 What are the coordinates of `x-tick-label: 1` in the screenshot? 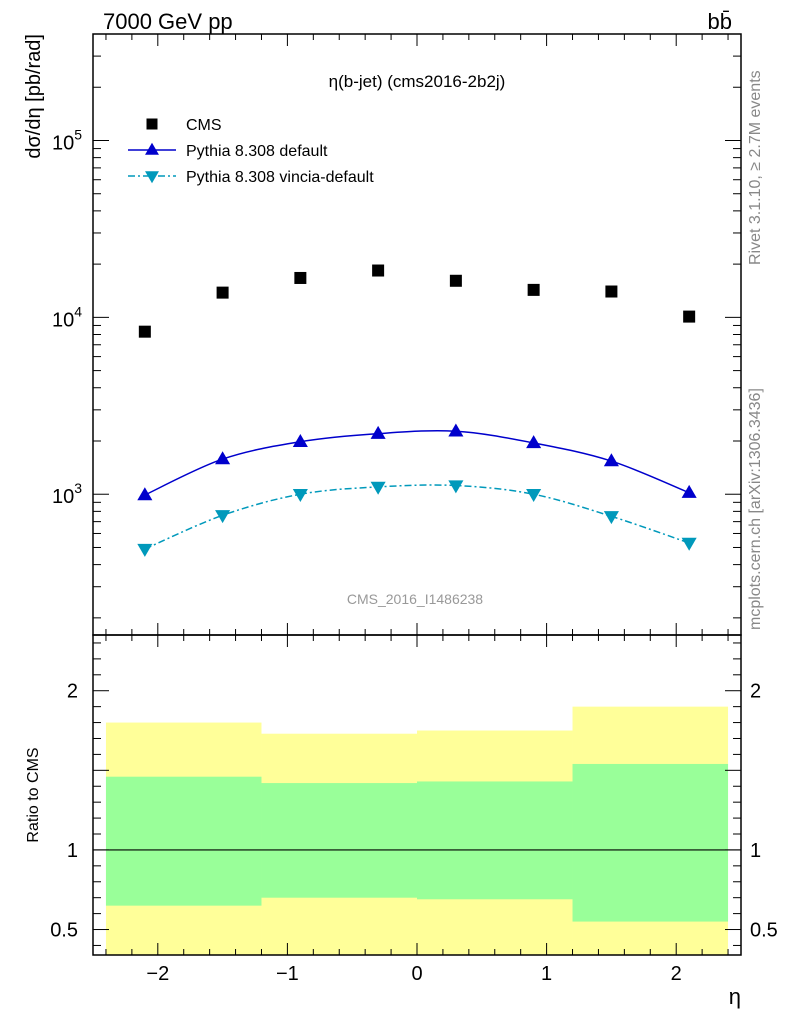 It's located at (546, 974).